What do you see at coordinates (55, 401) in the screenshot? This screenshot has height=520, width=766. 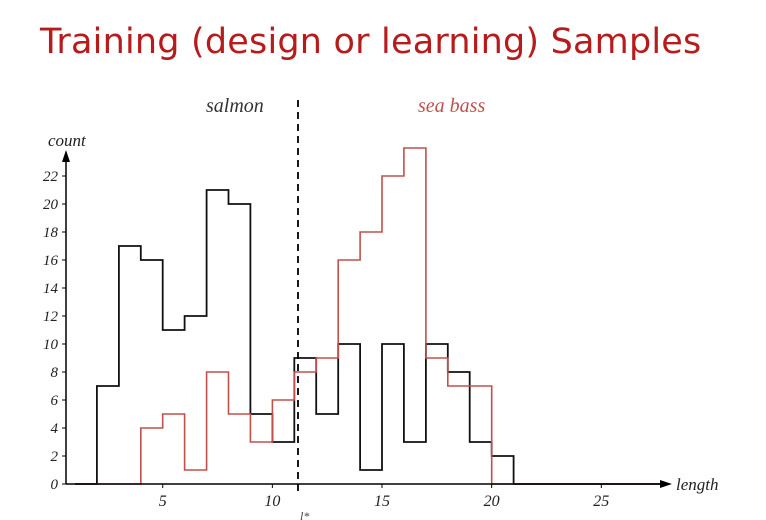 I see `y-tick-label: 6` at bounding box center [55, 401].